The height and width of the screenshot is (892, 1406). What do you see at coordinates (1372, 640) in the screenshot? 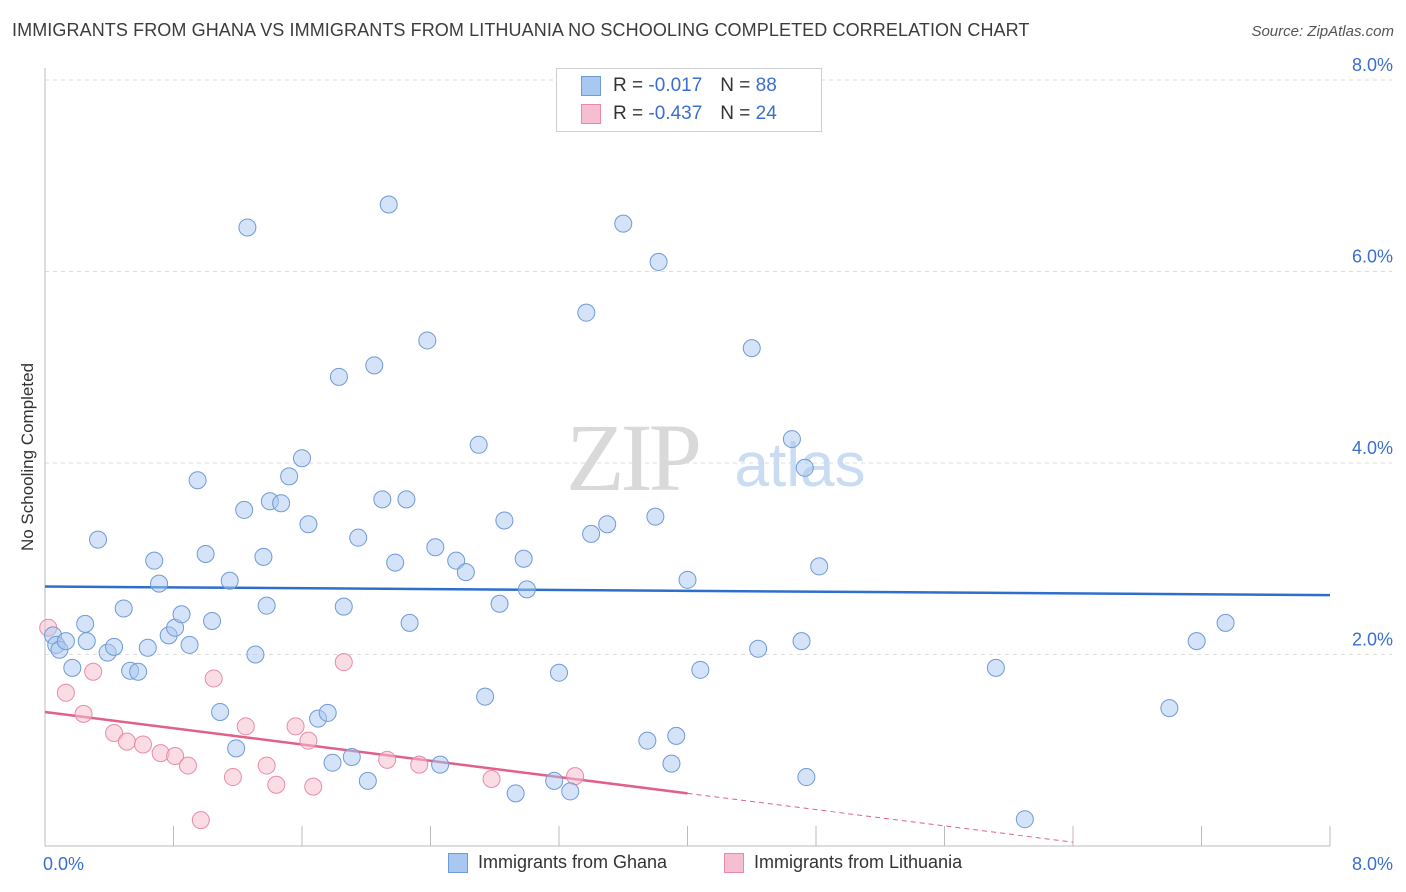
I see `y-tick-label: 2.0%` at bounding box center [1372, 640].